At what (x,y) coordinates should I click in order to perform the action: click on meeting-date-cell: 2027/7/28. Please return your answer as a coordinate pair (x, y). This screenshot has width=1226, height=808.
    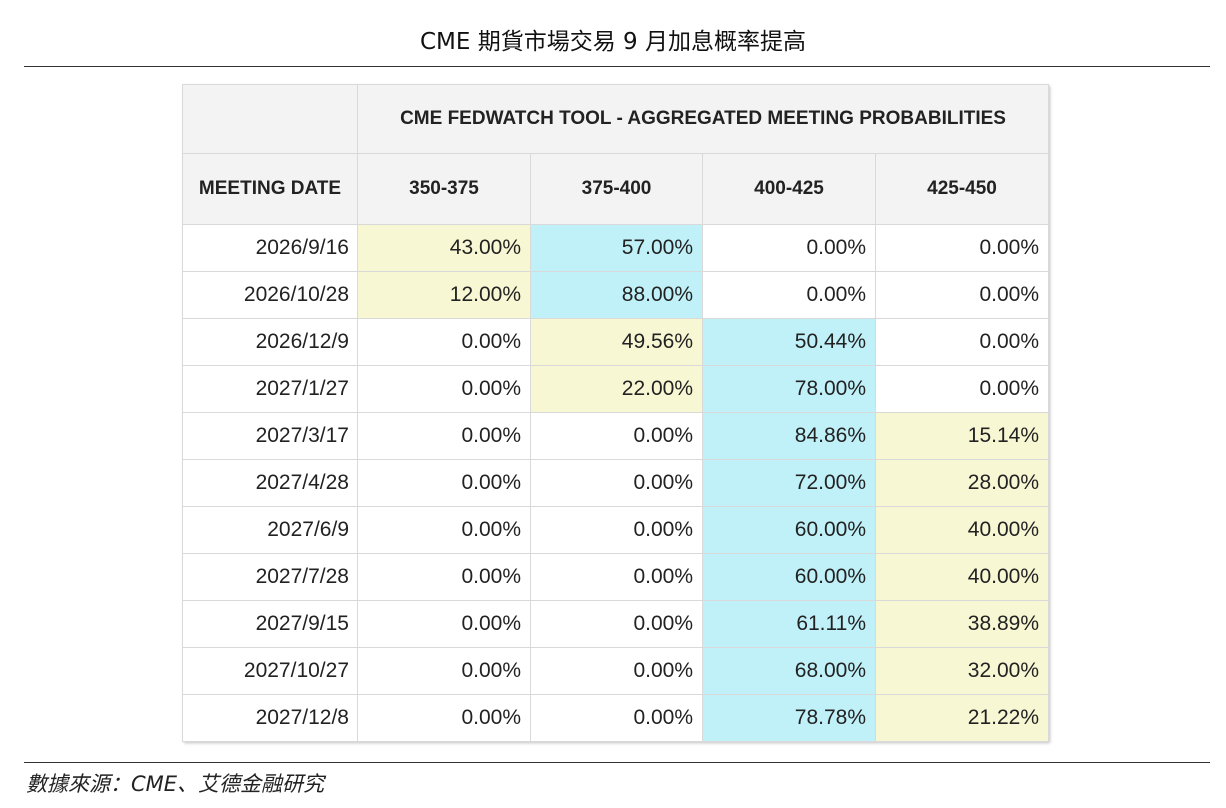
    Looking at the image, I should click on (270, 577).